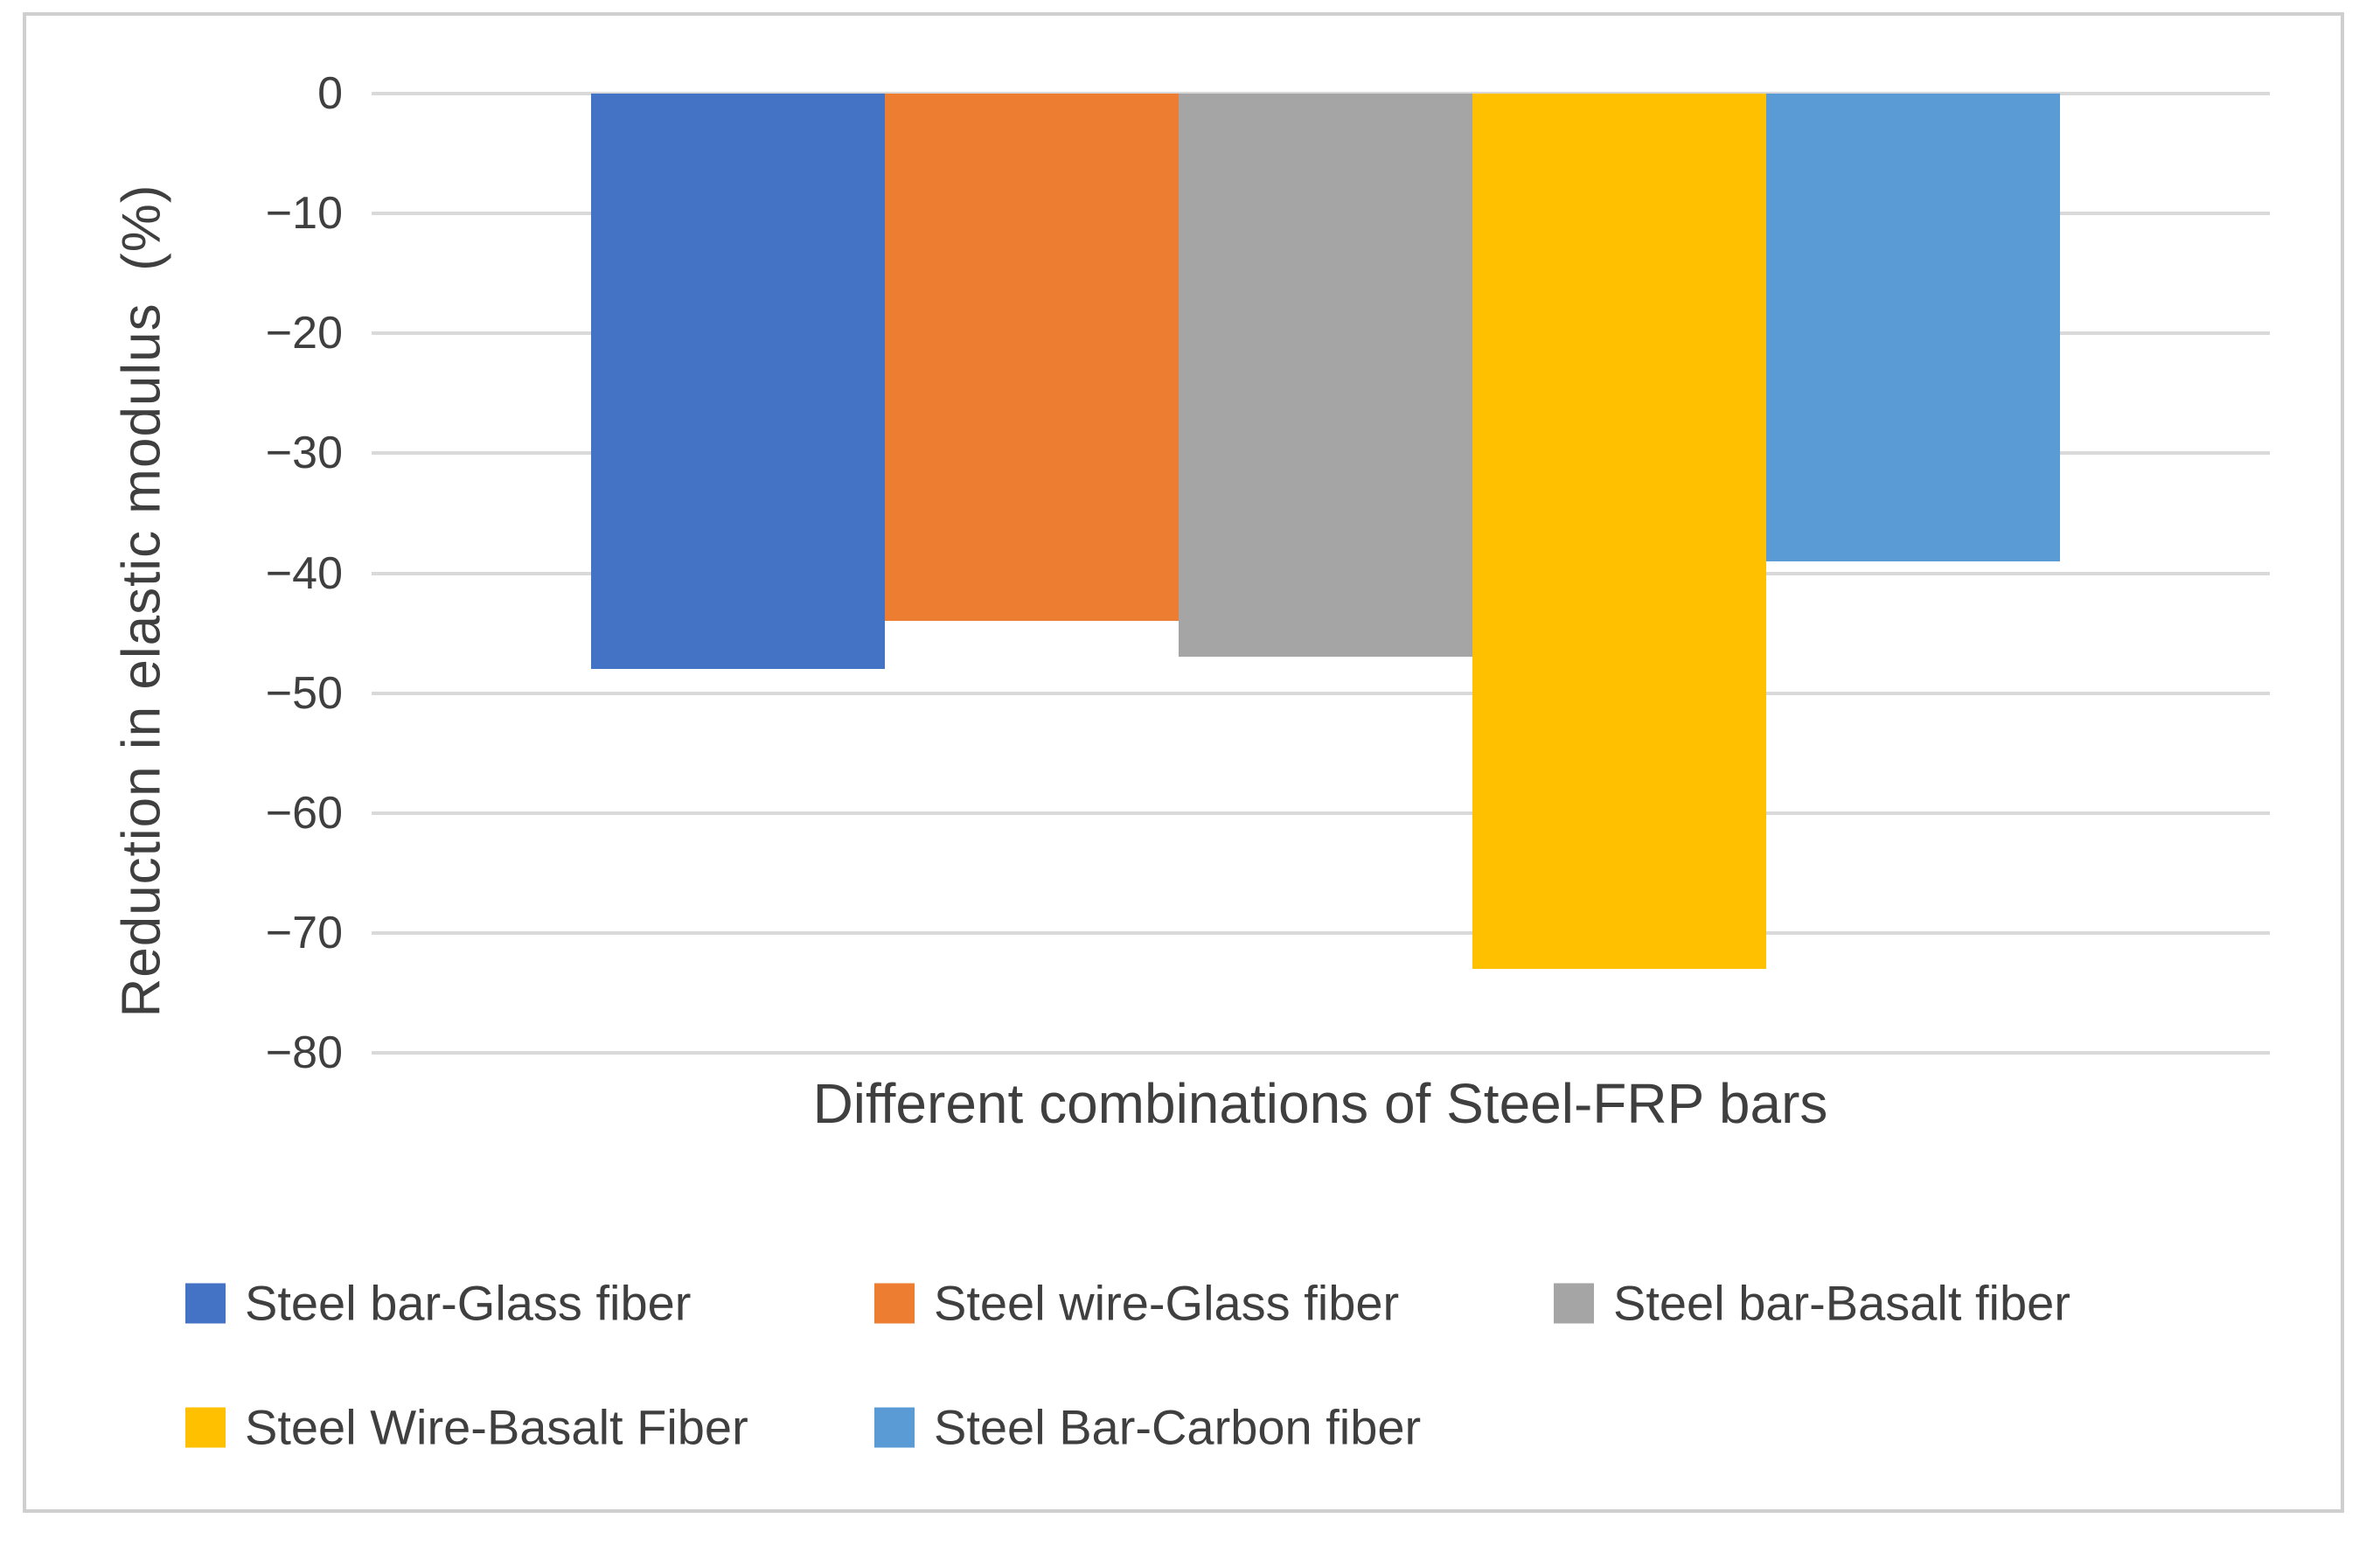 This screenshot has width=2380, height=1553. I want to click on y-axis-tick-labels: 0 −10 −20 −30 −40 −50 −60 −70 −80, so click(171, 573).